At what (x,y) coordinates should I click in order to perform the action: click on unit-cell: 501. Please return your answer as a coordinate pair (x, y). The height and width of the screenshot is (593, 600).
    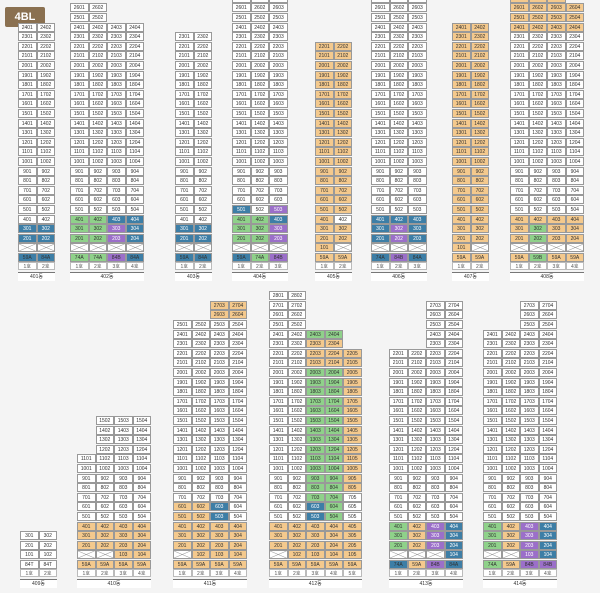
    Looking at the image, I should click on (241, 209).